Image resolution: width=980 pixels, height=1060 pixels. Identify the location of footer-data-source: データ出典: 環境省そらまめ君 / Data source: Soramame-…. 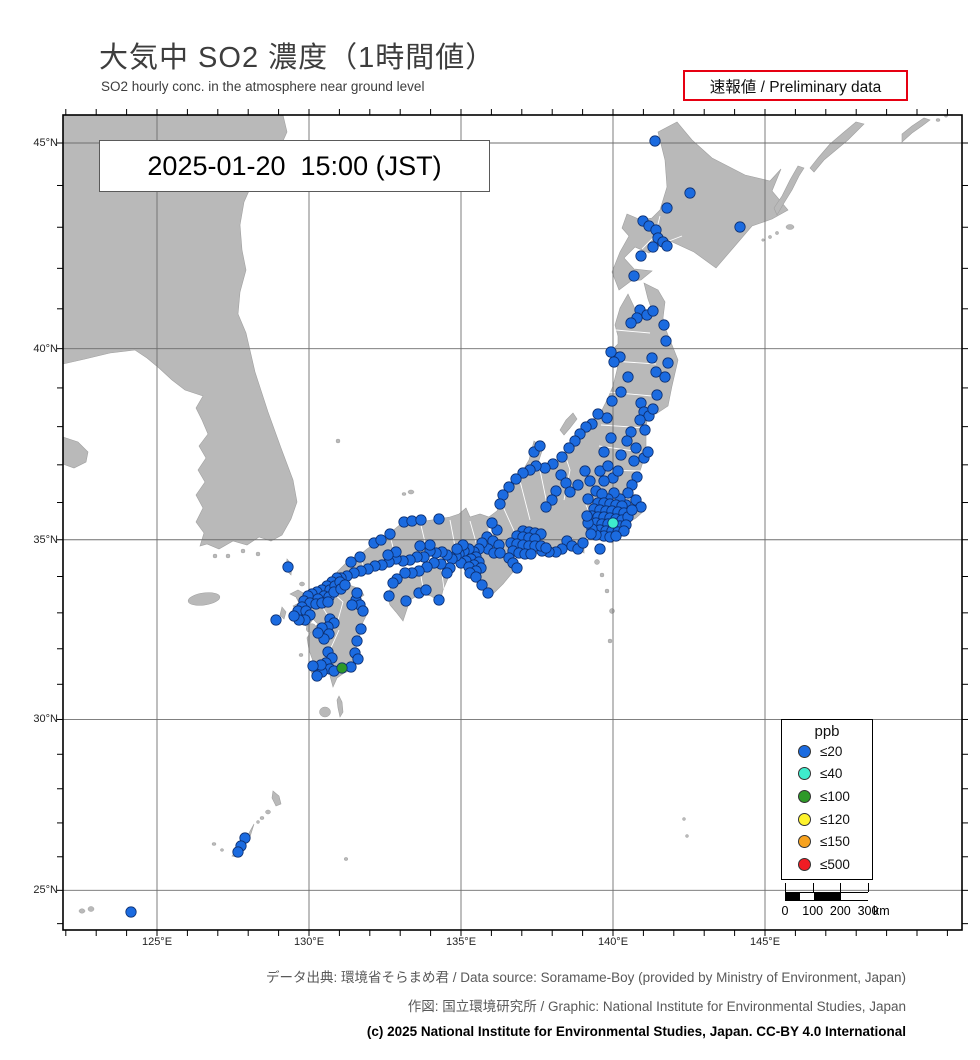
(586, 977).